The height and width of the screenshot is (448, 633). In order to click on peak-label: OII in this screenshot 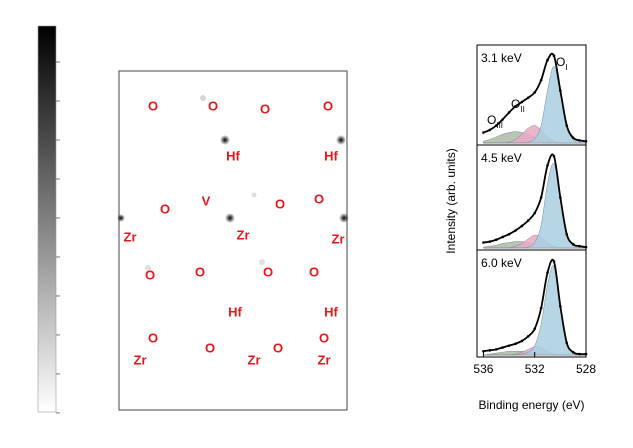, I will do `click(518, 105)`.